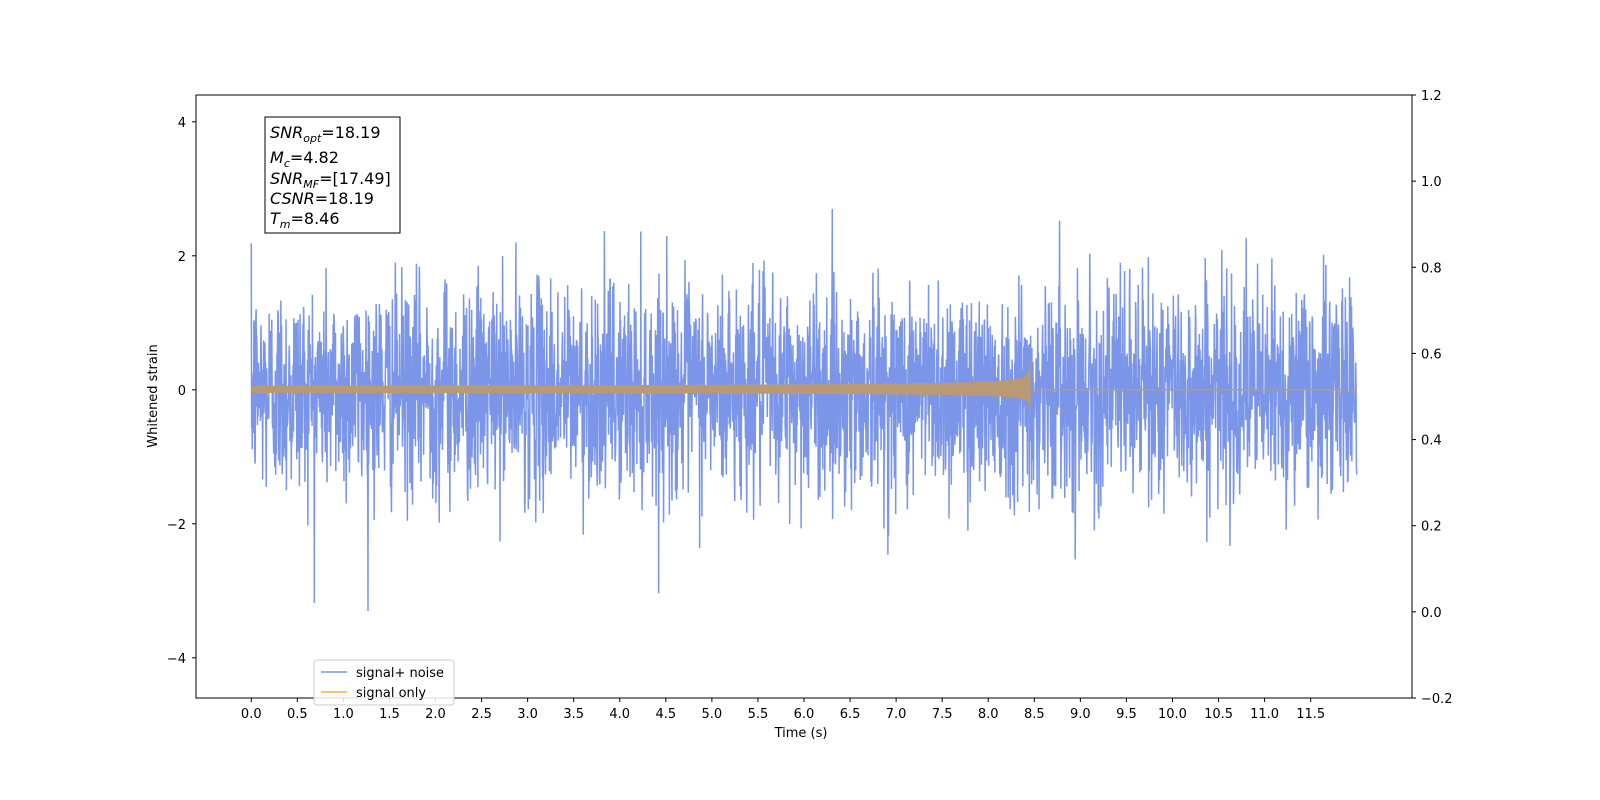  I want to click on x-tick-label: 2.0, so click(435, 714).